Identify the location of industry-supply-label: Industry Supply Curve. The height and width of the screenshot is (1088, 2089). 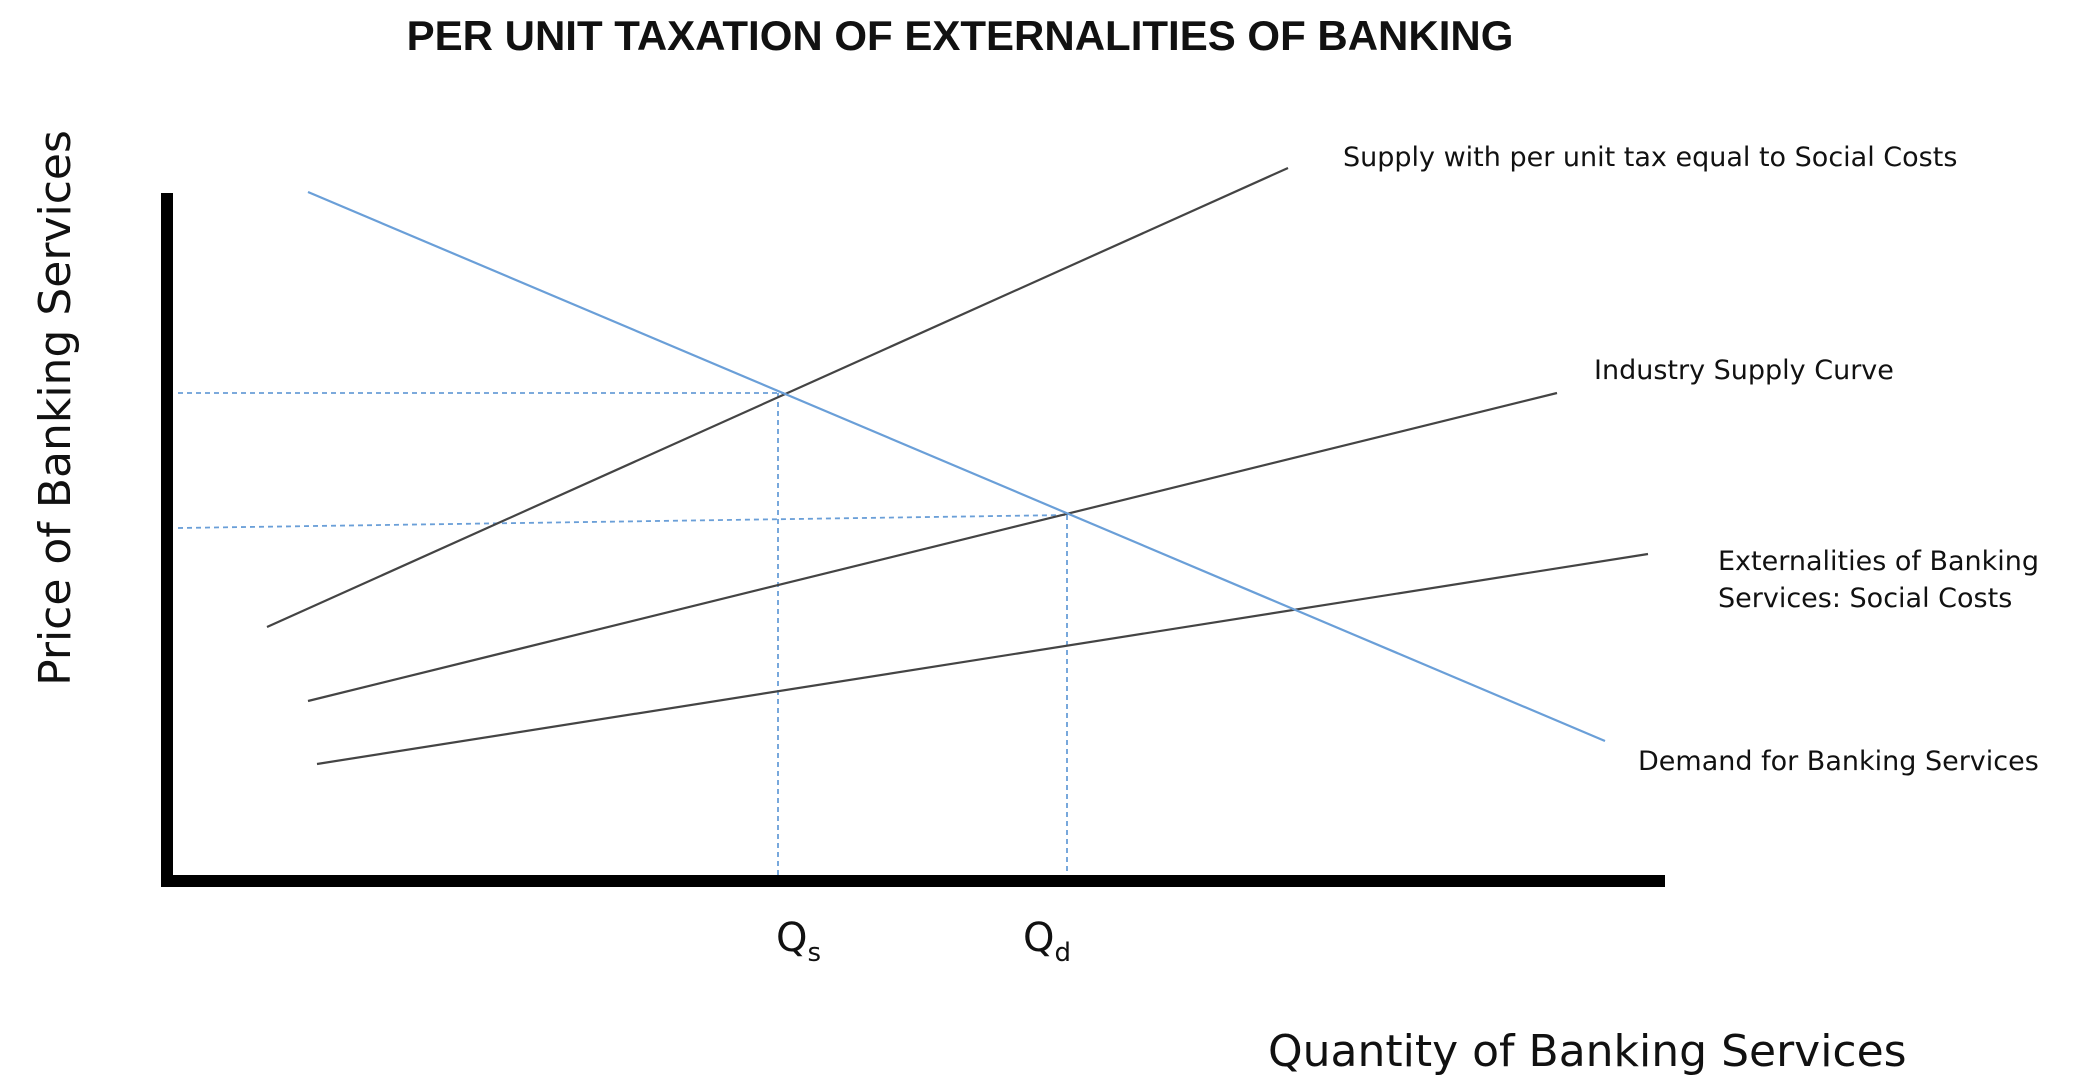
(1744, 370).